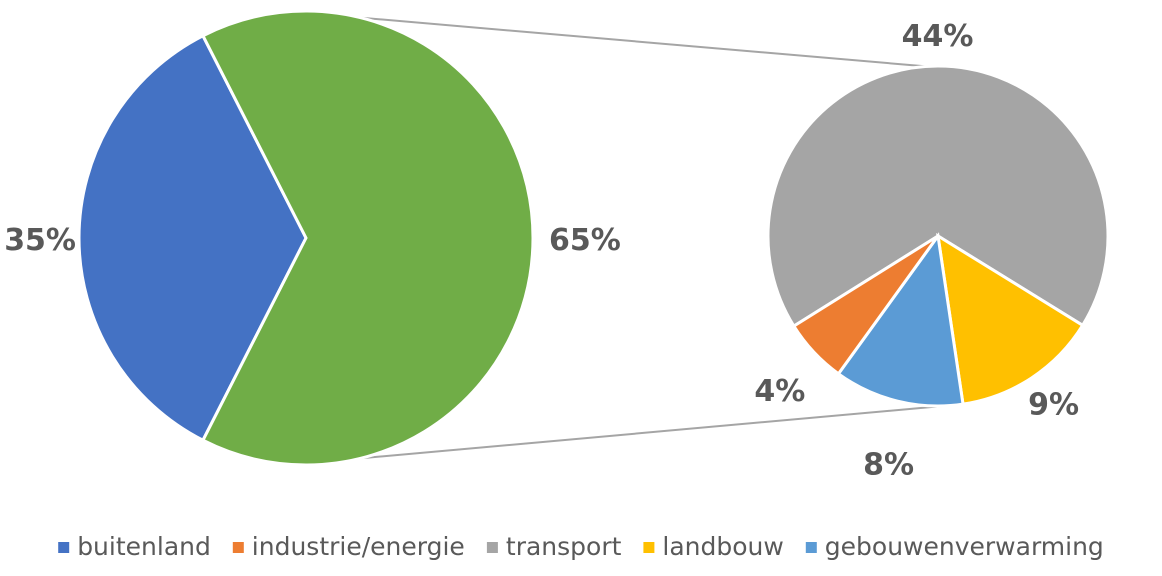 The image size is (1162, 576). Describe the element at coordinates (1010, 319) in the screenshot. I see `secondary-slice-landbouw` at that location.